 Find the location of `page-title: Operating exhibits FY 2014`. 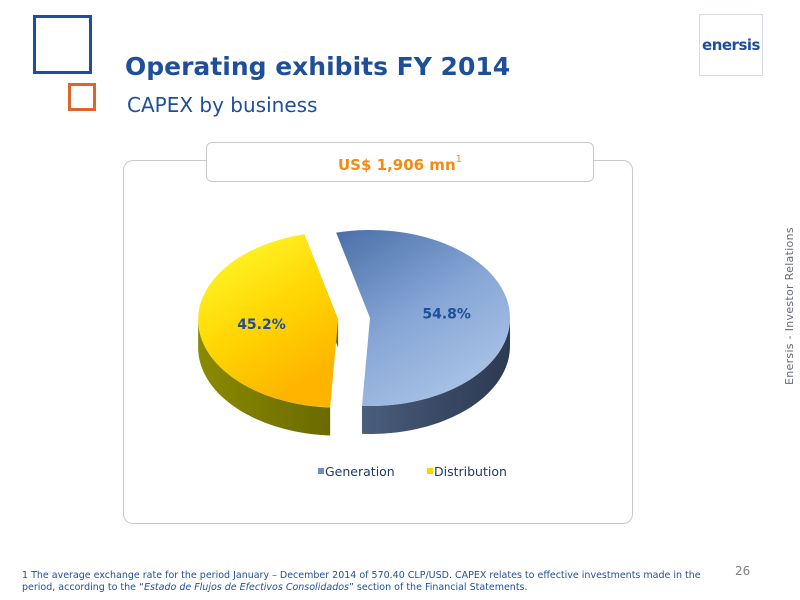

page-title: Operating exhibits FY 2014 is located at coordinates (318, 66).